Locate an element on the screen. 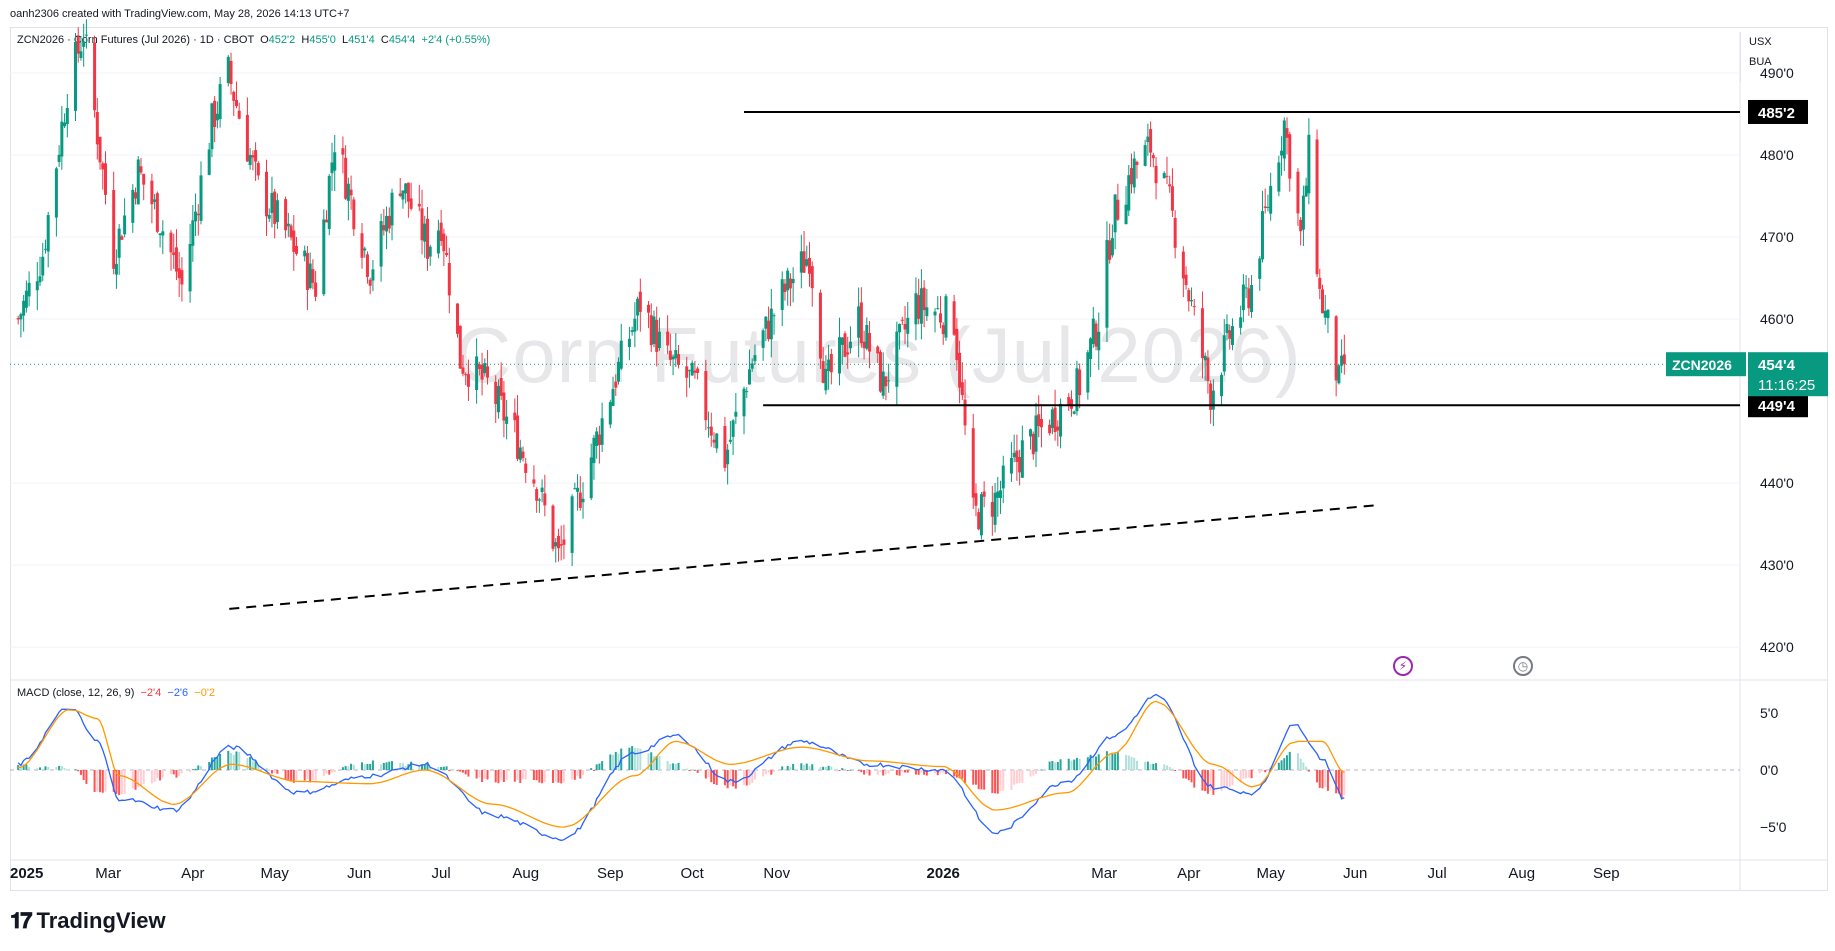  macd-tick-label: 0'0 is located at coordinates (1769, 770).